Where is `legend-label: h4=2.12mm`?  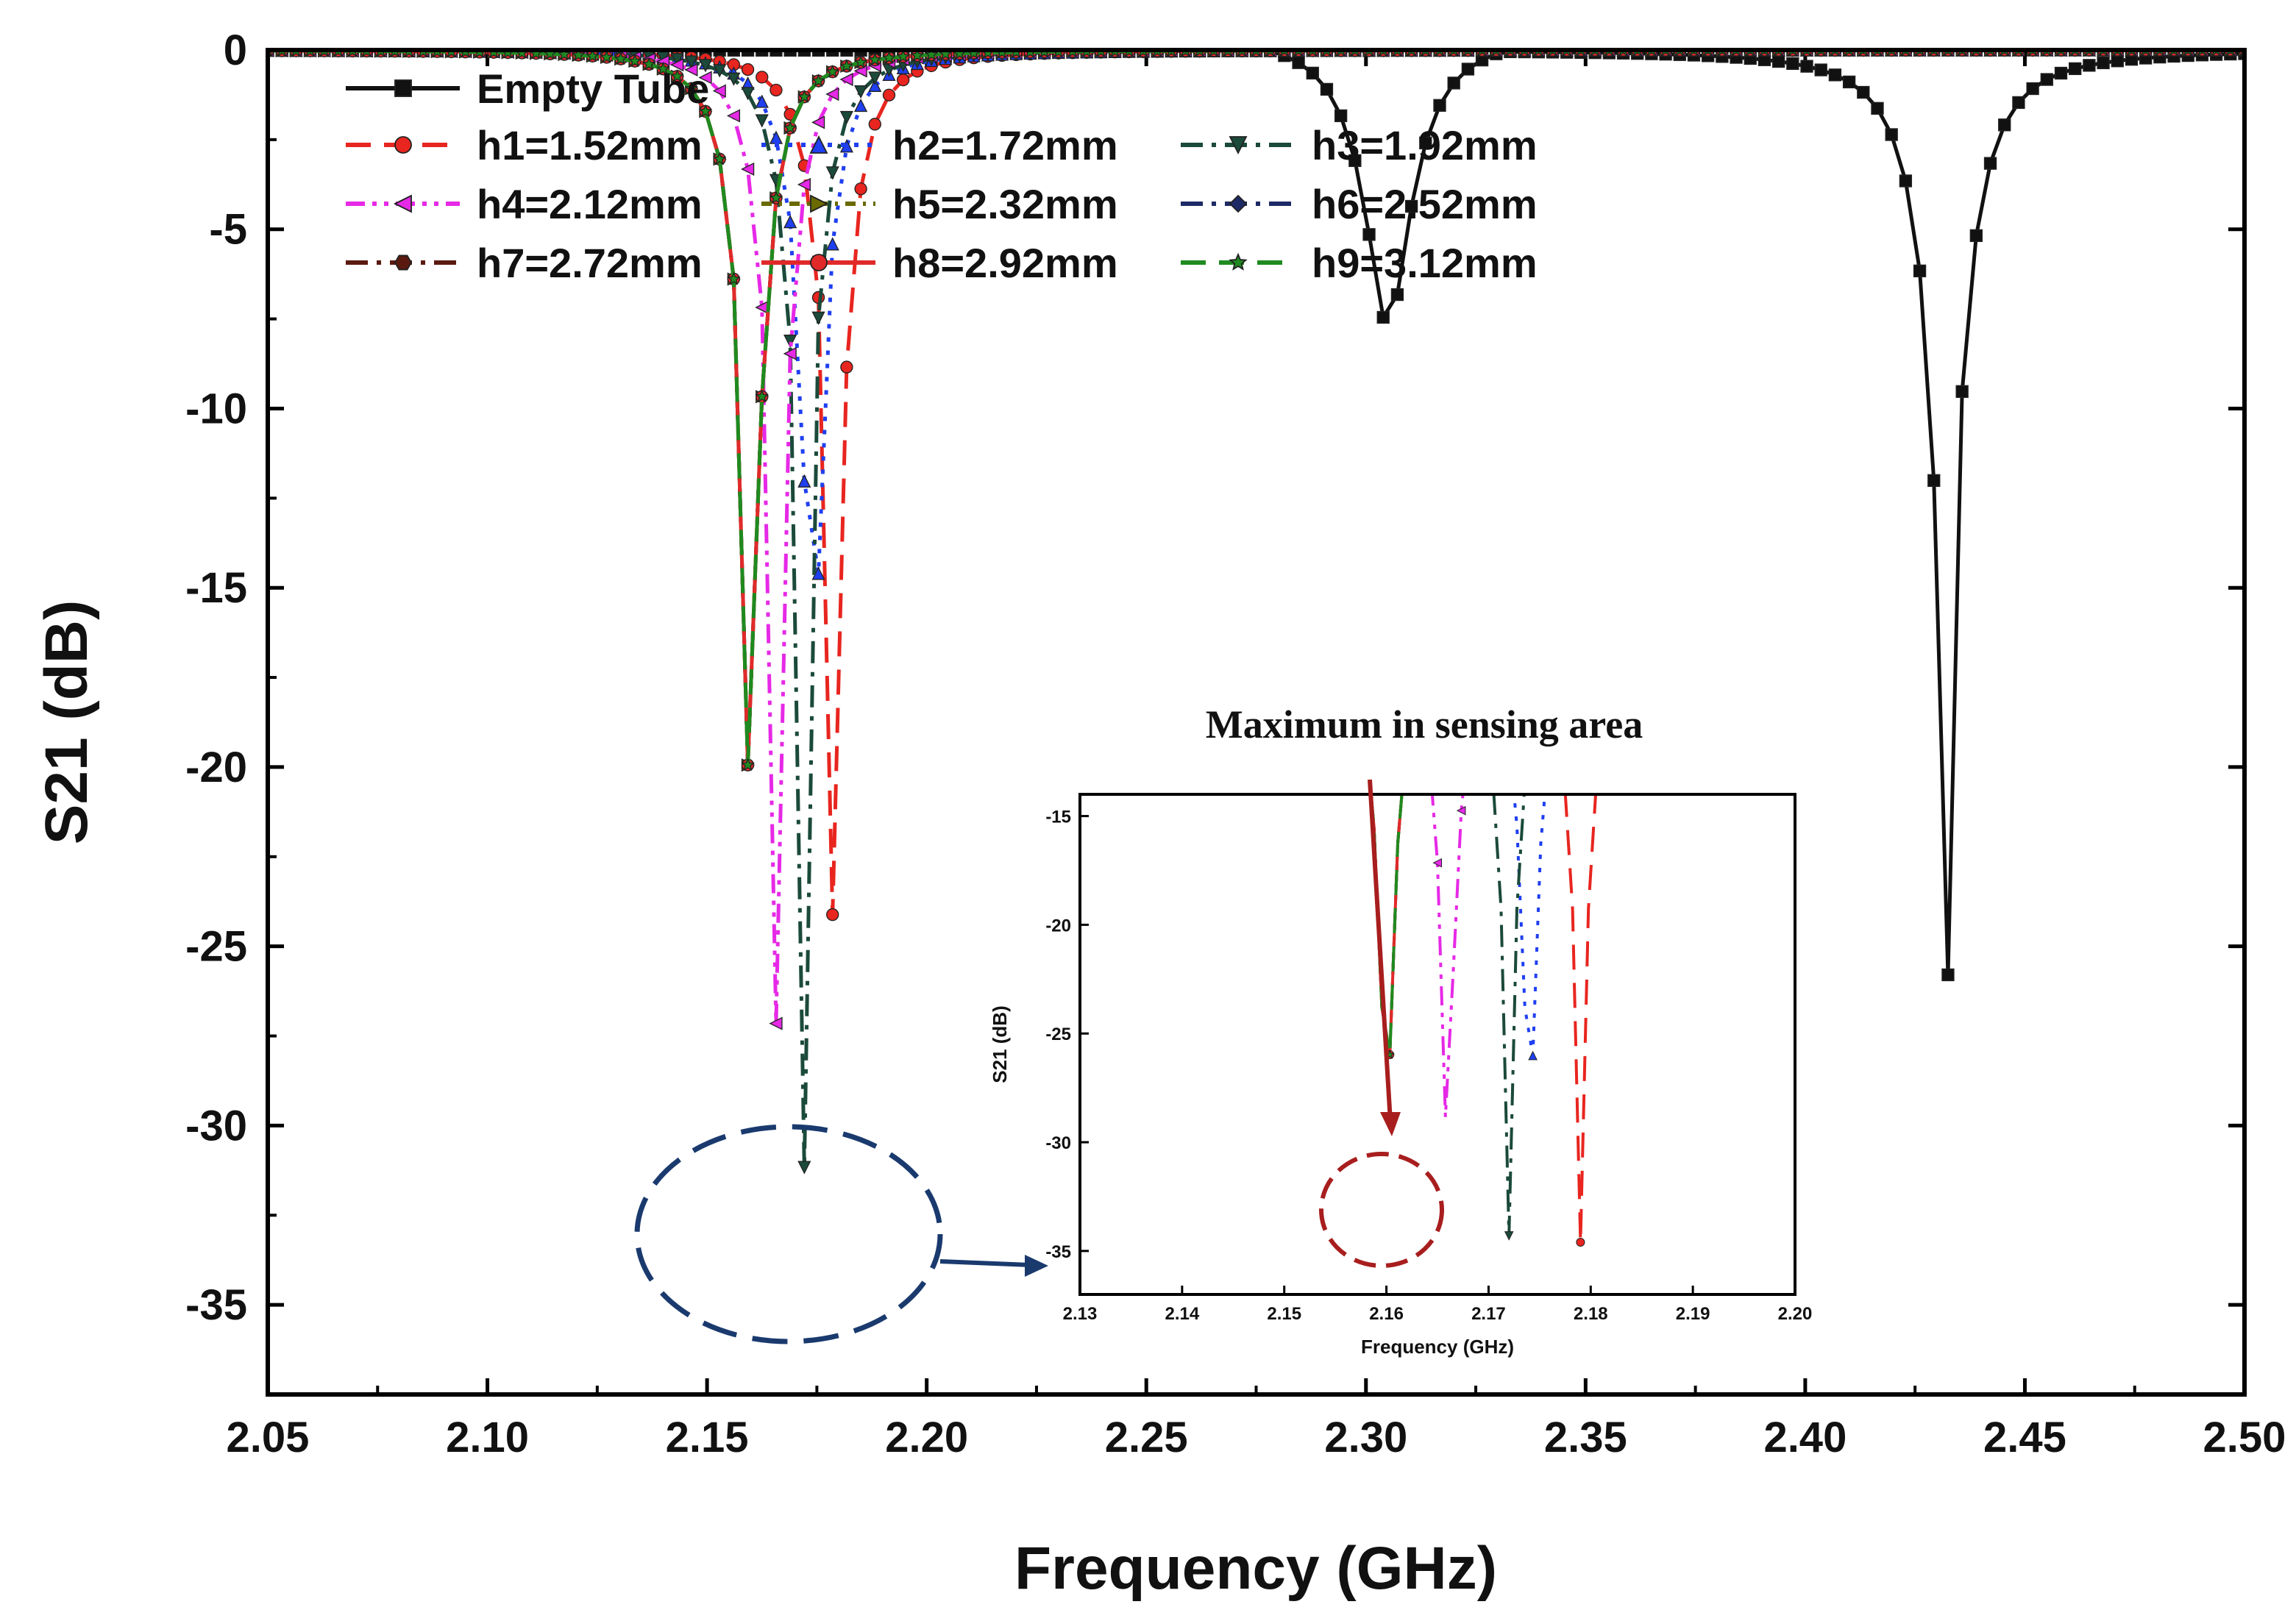 legend-label: h4=2.12mm is located at coordinates (590, 204).